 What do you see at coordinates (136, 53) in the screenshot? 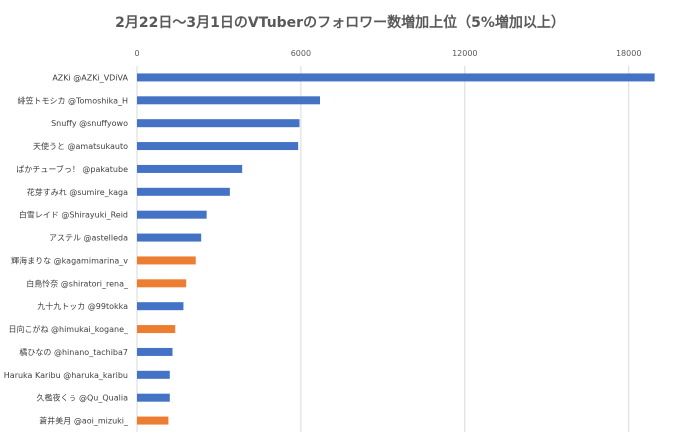
I see `x-tick-label: 0` at bounding box center [136, 53].